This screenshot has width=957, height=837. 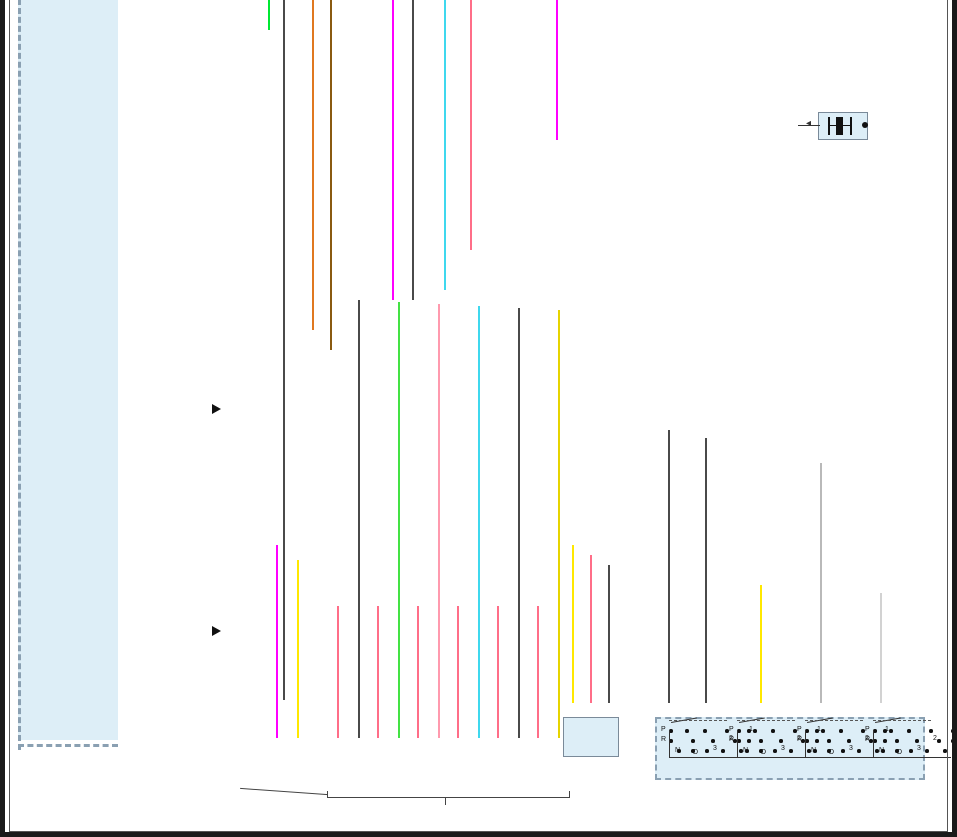 What do you see at coordinates (445, 801) in the screenshot?
I see `fuel-injectors-bracket-stem` at bounding box center [445, 801].